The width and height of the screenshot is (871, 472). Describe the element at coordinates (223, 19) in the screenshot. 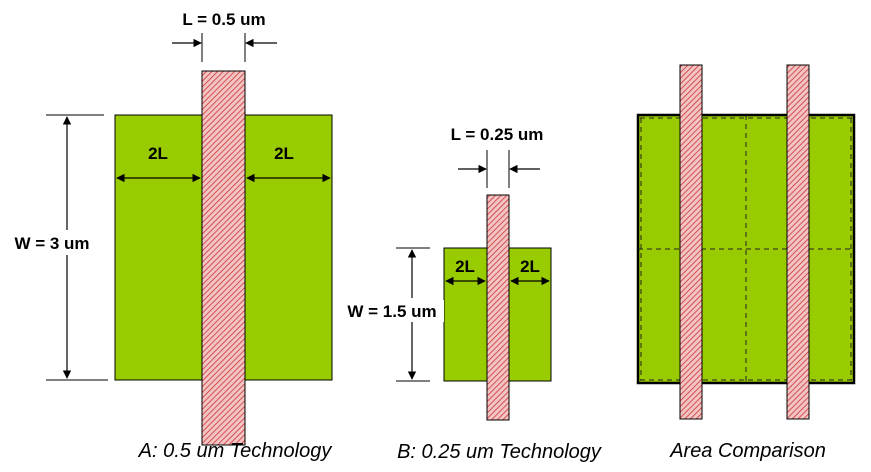

I see `l-label-a: L = 0.5 um` at that location.